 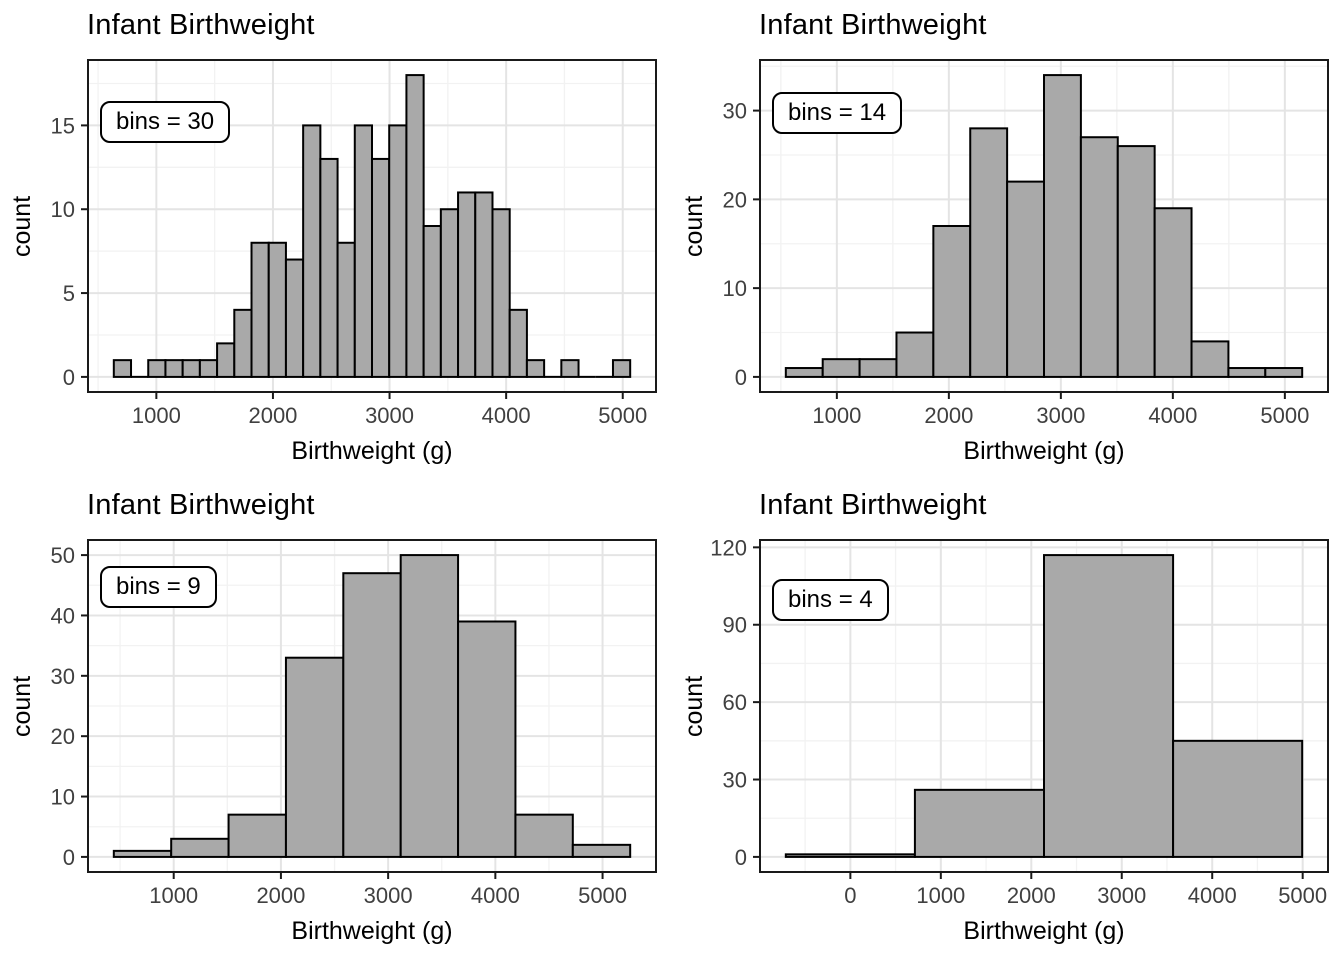 What do you see at coordinates (735, 702) in the screenshot?
I see `y-tick-label: 60` at bounding box center [735, 702].